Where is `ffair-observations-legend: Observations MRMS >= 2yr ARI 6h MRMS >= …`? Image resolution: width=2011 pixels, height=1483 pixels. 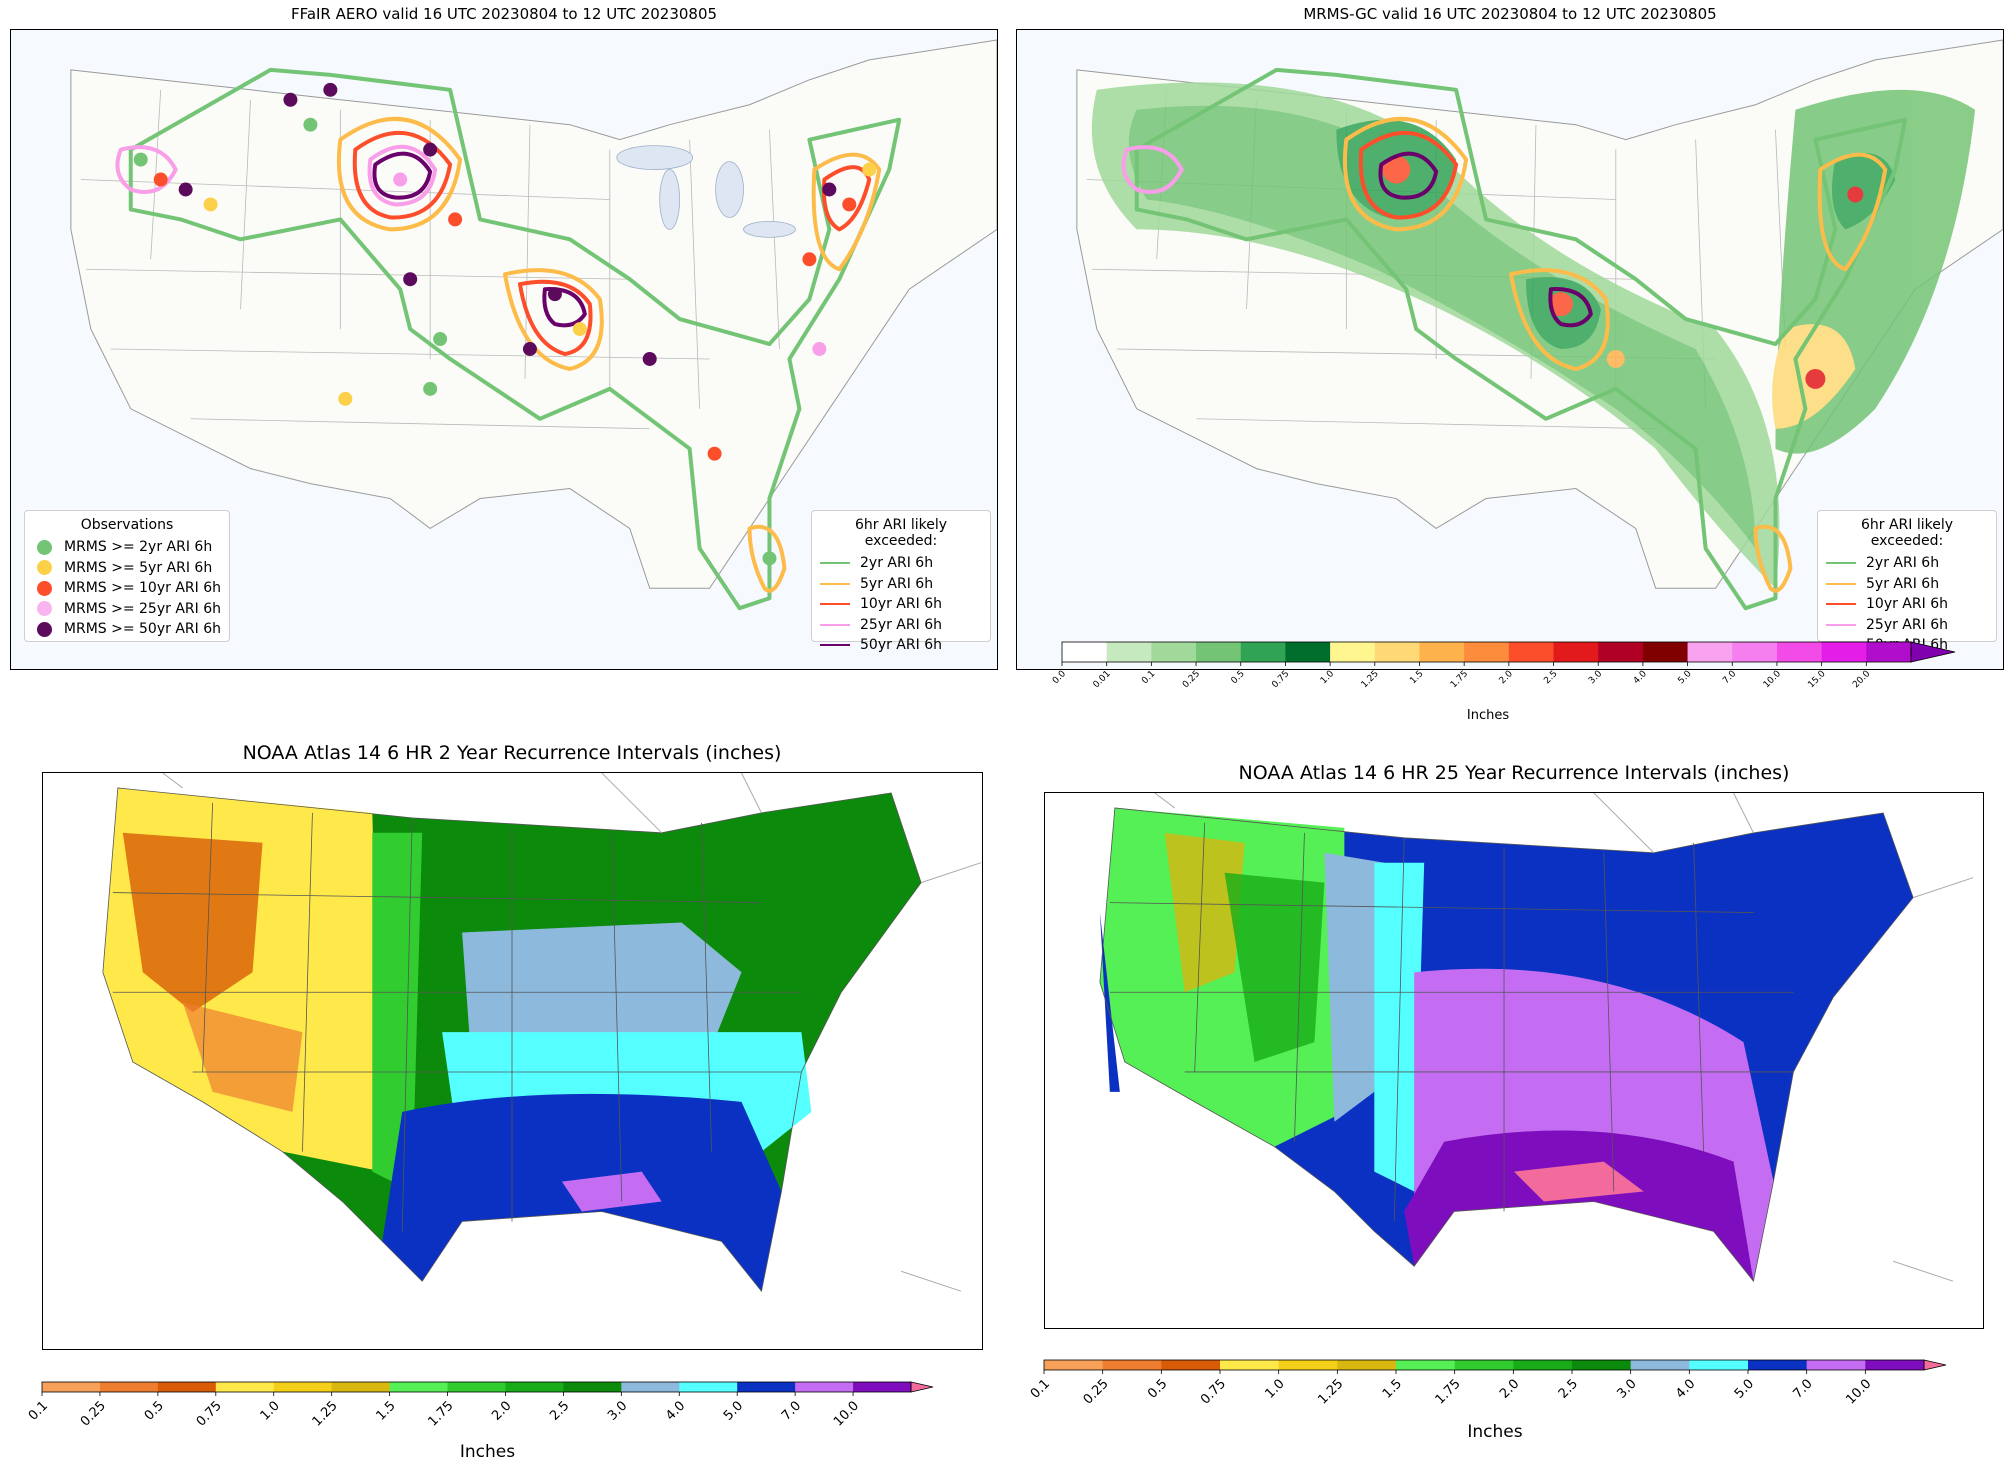 ffair-observations-legend: Observations MRMS >= 2yr ARI 6h MRMS >= … is located at coordinates (127, 576).